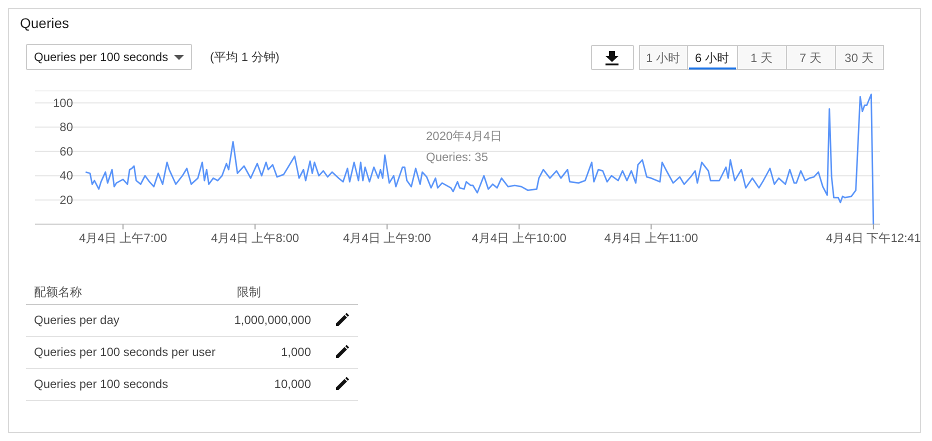 The height and width of the screenshot is (441, 932). I want to click on y-tick-label: 80, so click(67, 127).